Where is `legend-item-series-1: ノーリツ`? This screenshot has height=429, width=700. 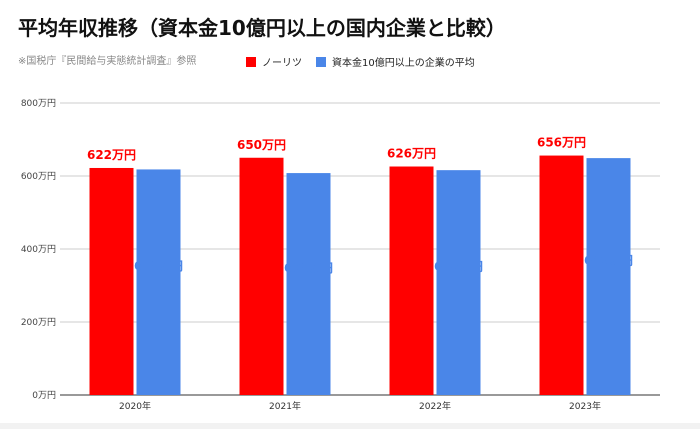
legend-item-series-1: ノーリツ is located at coordinates (274, 61).